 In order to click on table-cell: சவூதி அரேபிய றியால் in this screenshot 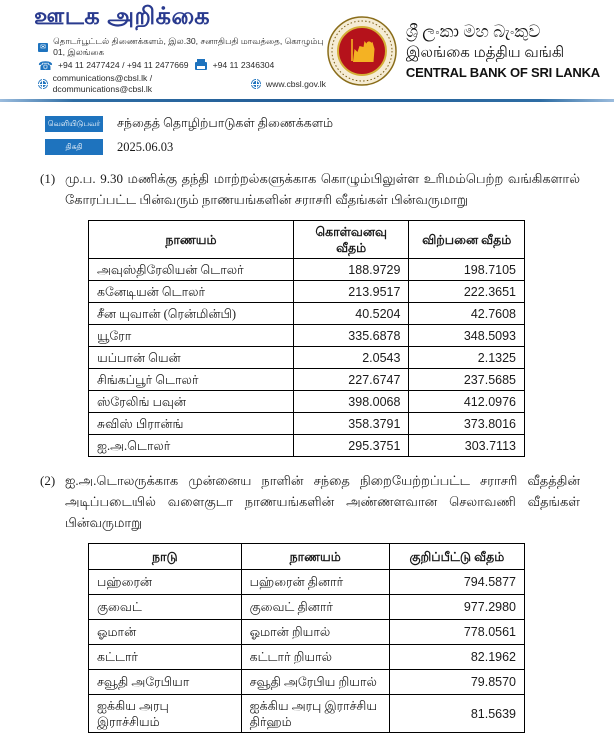, I will do `click(315, 682)`.